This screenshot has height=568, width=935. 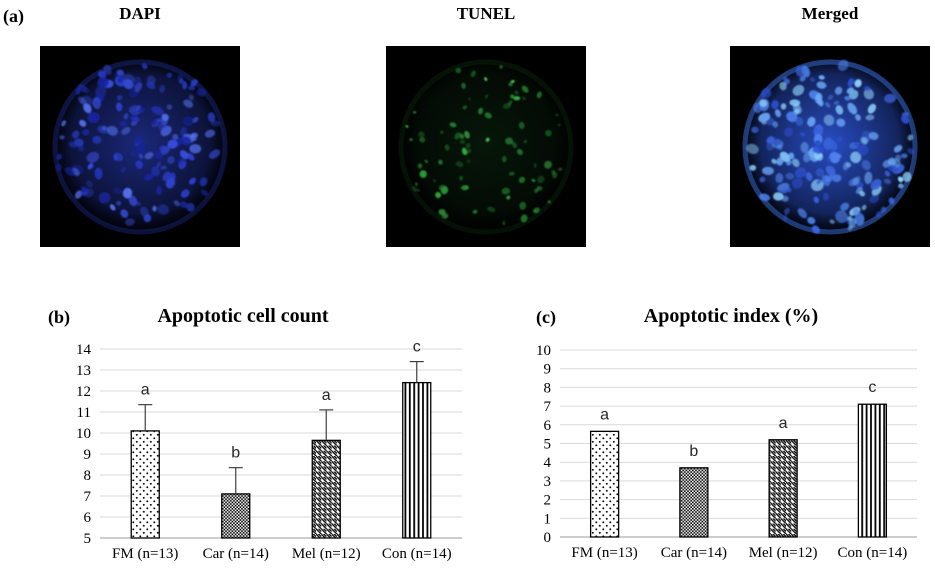 I want to click on chart-c-title: Apoptotic index (%), so click(x=731, y=316).